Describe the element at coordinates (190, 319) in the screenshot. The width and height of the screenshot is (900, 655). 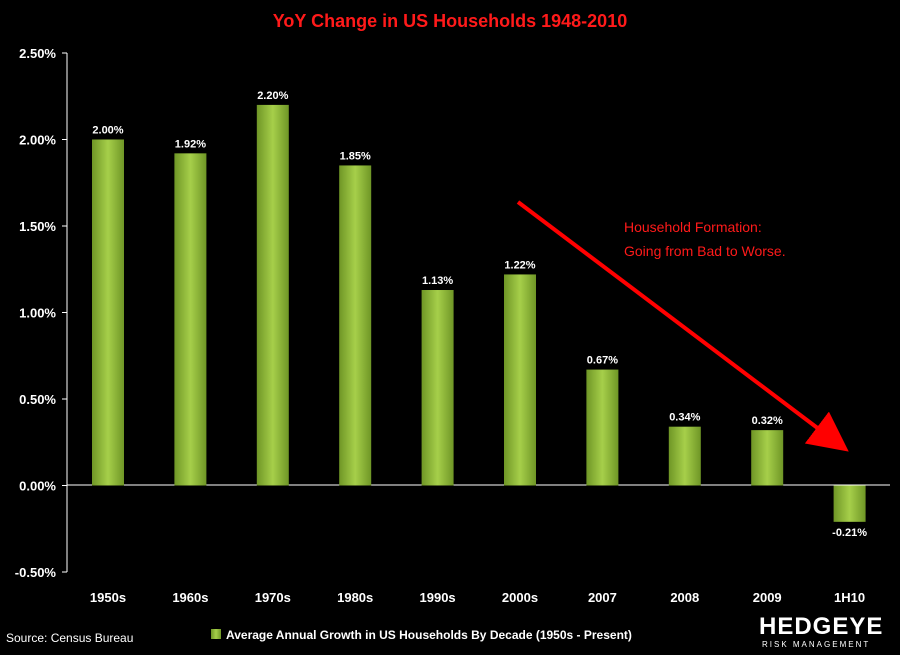
I see `bar-1960s` at that location.